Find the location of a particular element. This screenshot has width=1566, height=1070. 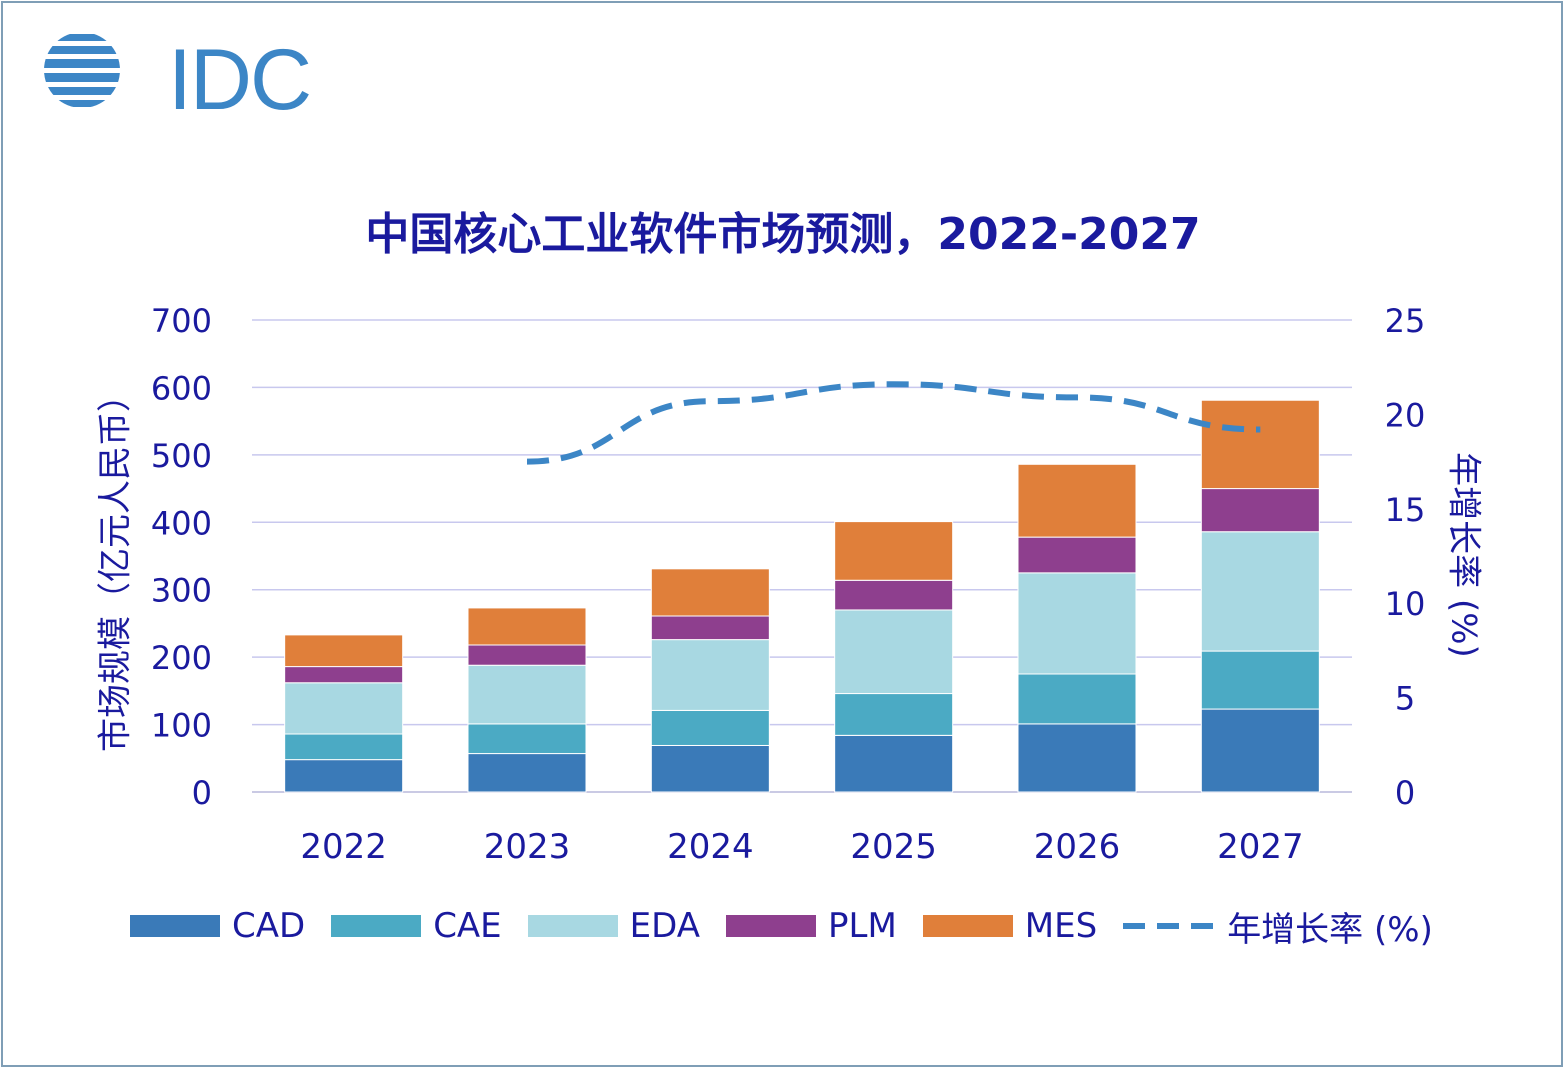

legend-item-mes: MES is located at coordinates (1010, 926).